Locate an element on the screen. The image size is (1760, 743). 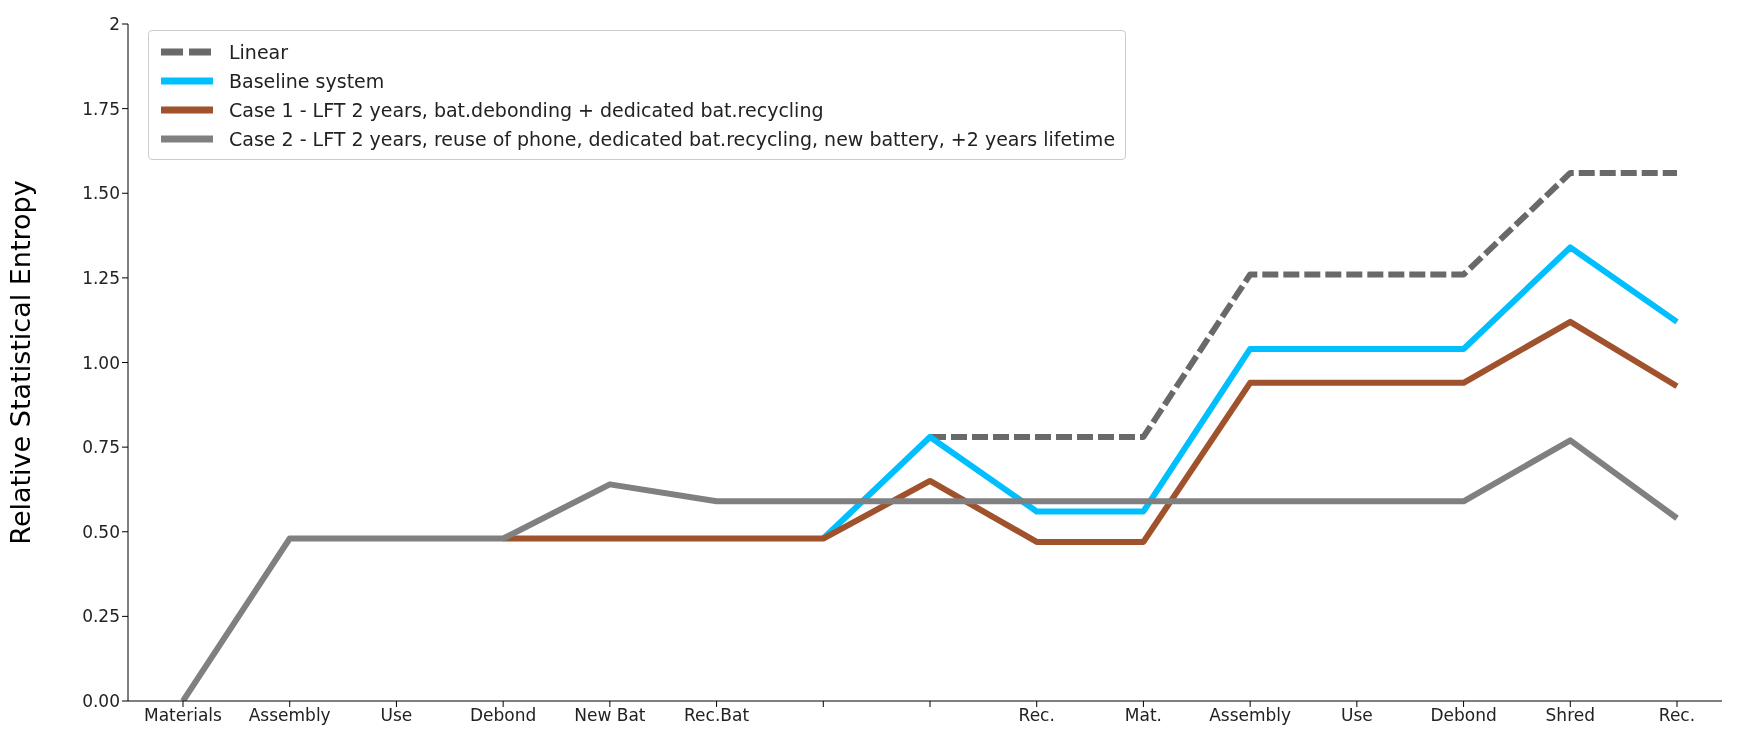
y-tick-label: 1.75 is located at coordinates (101, 108).